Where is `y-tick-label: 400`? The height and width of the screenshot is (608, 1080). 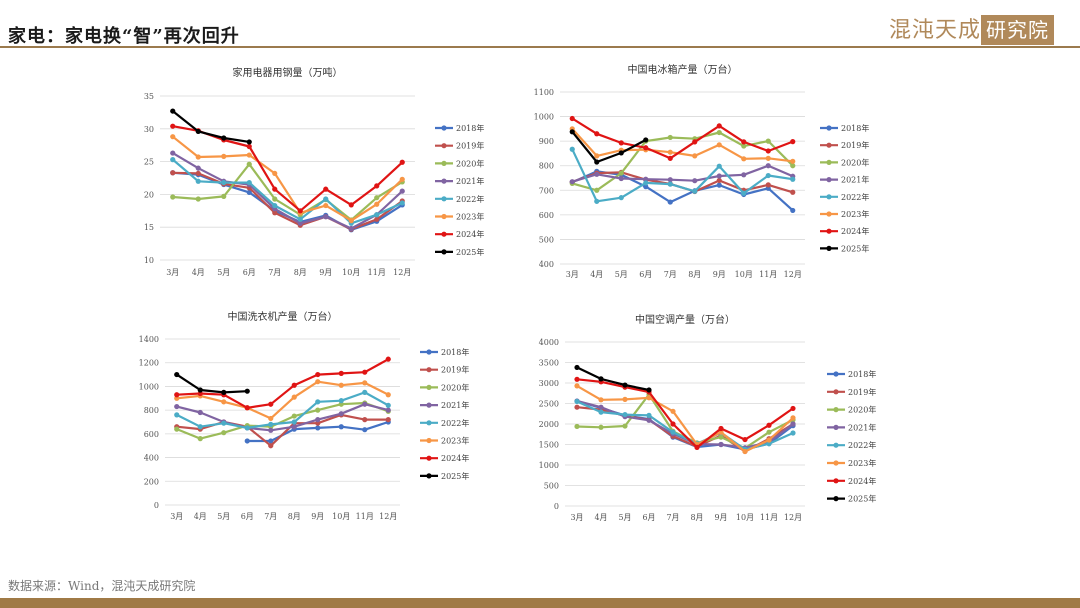
y-tick-label: 400 is located at coordinates (546, 264).